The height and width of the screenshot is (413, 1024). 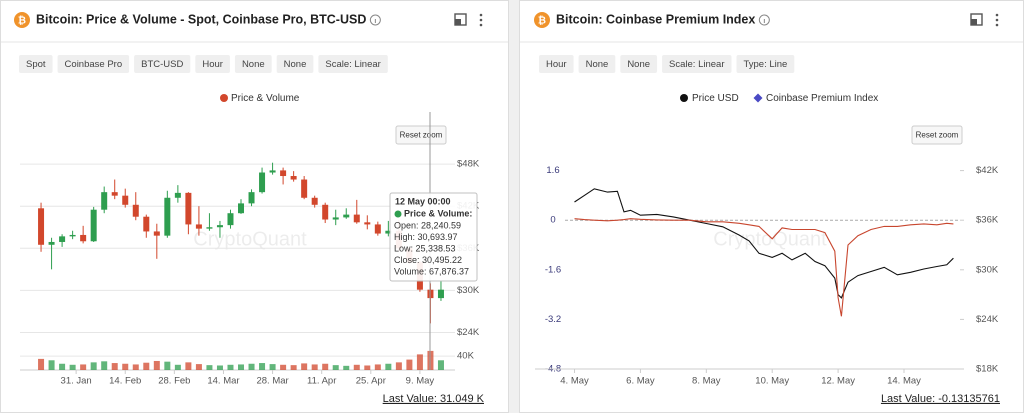 I want to click on series-line, so click(x=764, y=243).